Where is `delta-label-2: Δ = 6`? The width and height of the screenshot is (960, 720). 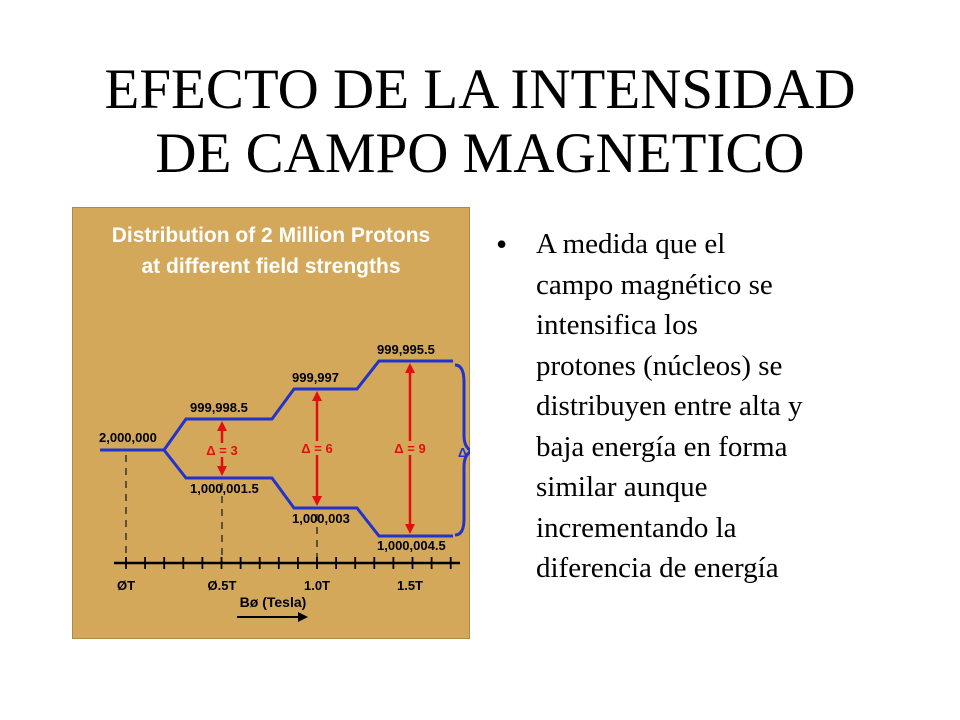 delta-label-2: Δ = 6 is located at coordinates (316, 448).